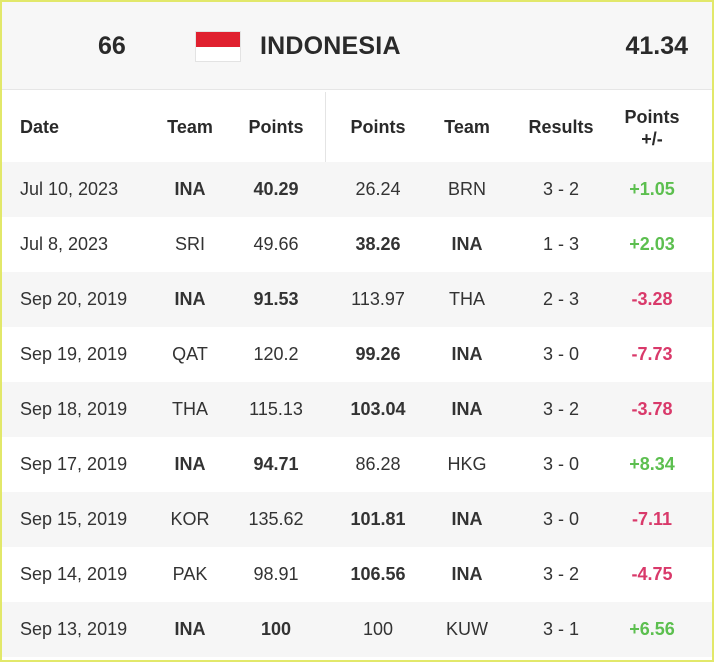  What do you see at coordinates (378, 629) in the screenshot?
I see `opponent-points: 100` at bounding box center [378, 629].